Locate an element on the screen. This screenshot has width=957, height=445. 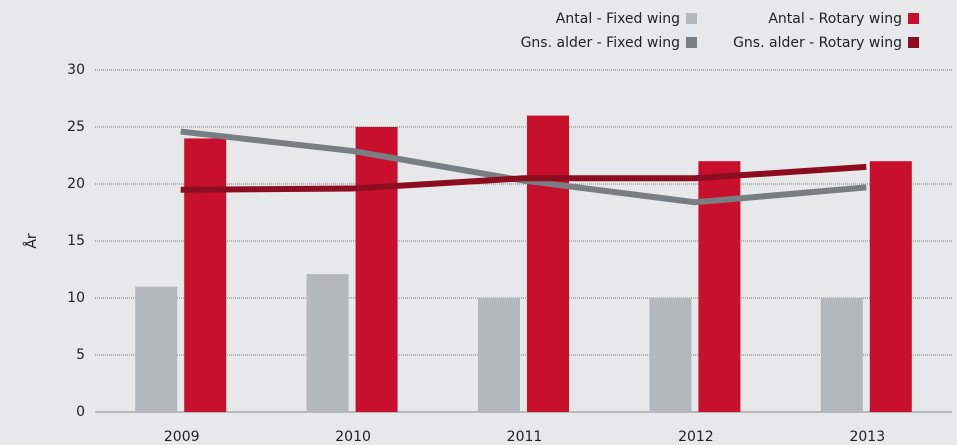
y-tick-label: 30 is located at coordinates (76, 70).